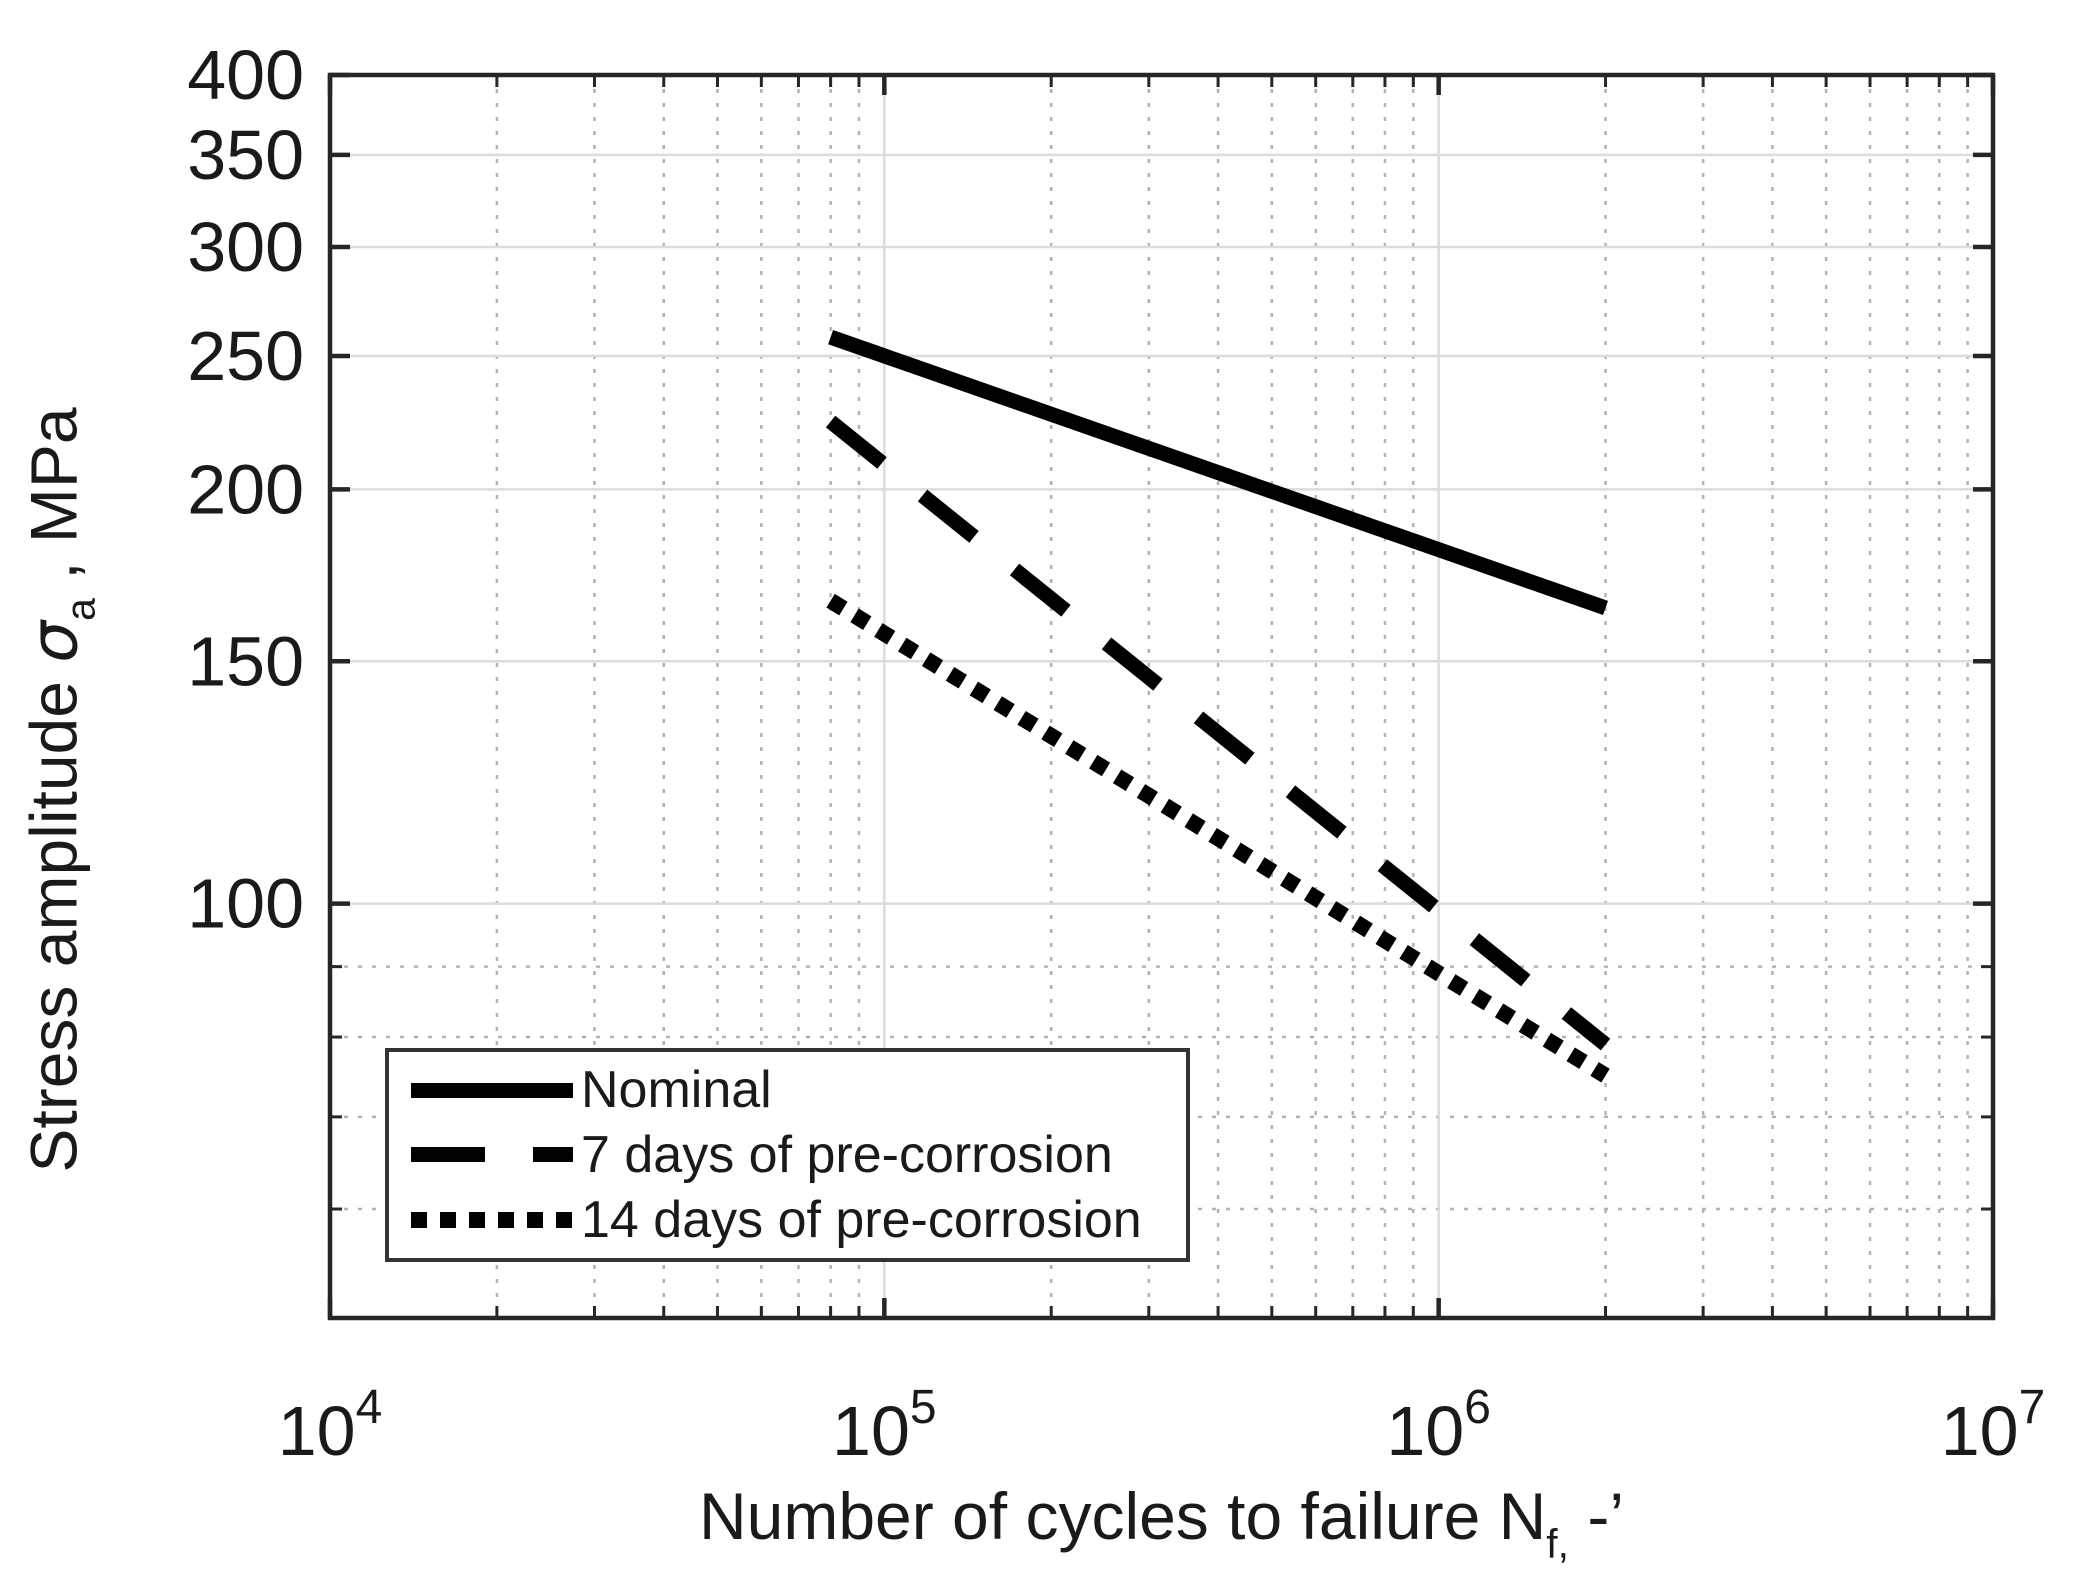 This screenshot has width=2085, height=1590. Describe the element at coordinates (245, 489) in the screenshot. I see `y-tick-label: 200` at that location.